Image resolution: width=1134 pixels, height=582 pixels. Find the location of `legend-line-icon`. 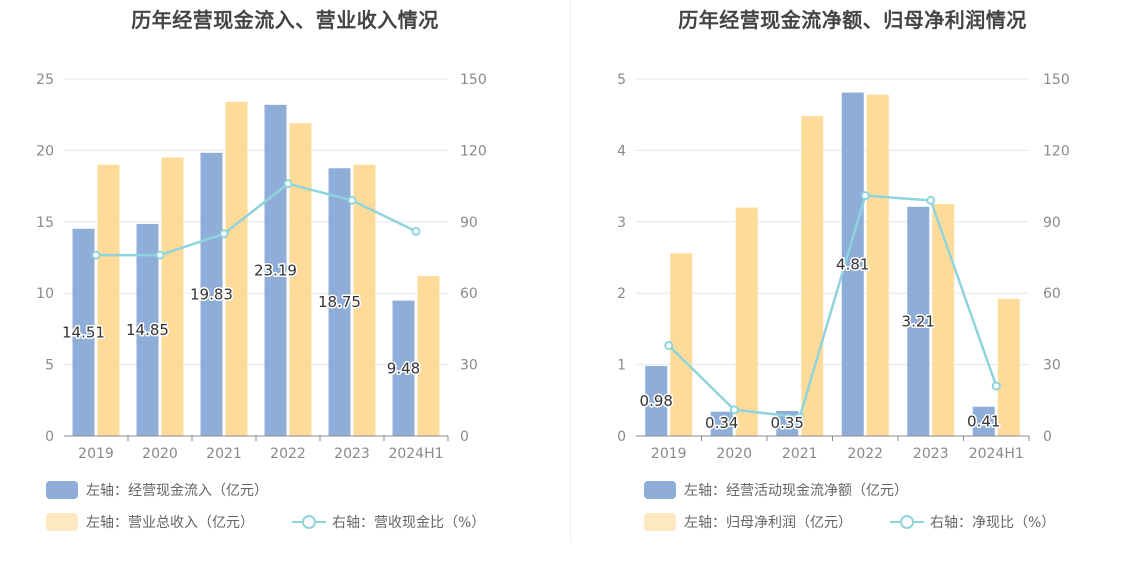

legend-line-icon is located at coordinates (309, 522).